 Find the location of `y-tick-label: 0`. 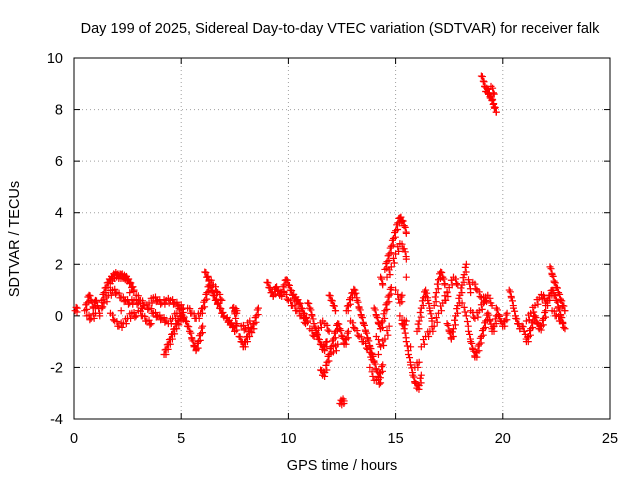

y-tick-label: 0 is located at coordinates (59, 317).